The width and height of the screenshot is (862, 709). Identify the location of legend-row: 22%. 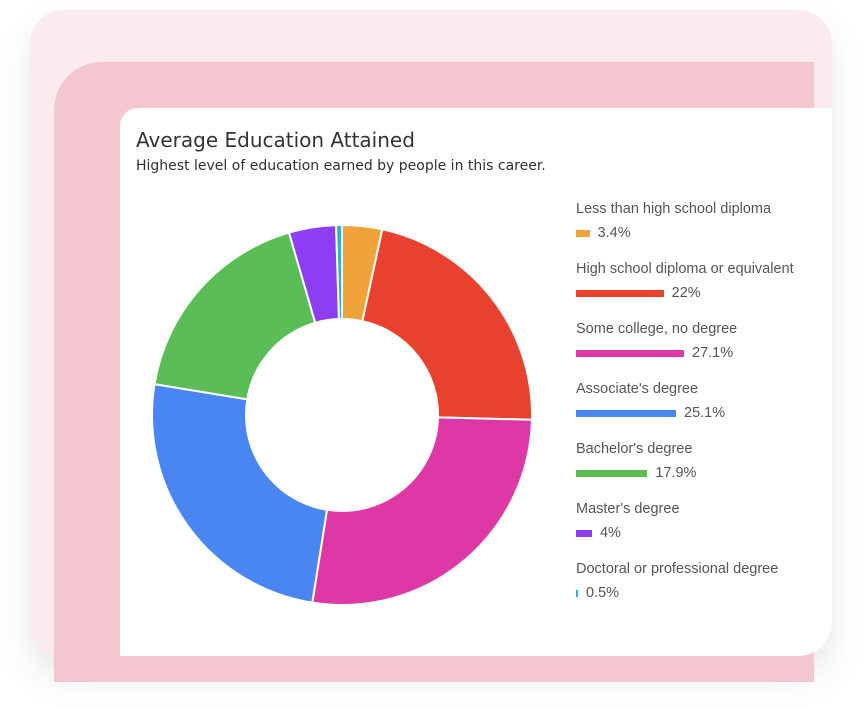
(701, 293).